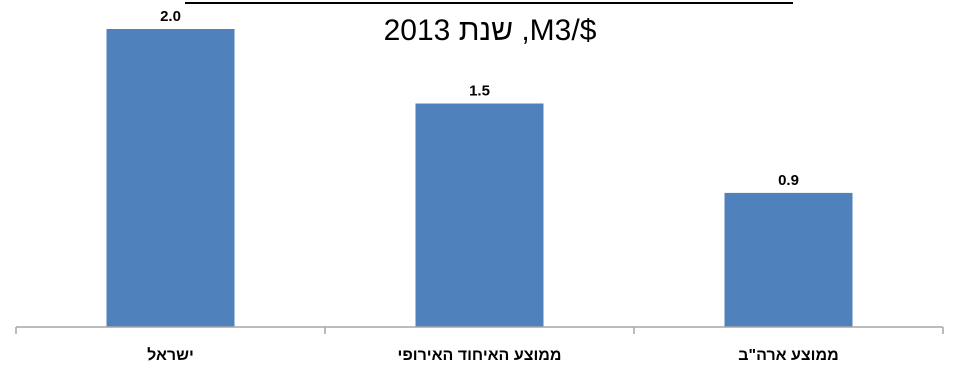 The height and width of the screenshot is (366, 959). I want to click on x-axis, so click(479, 330).